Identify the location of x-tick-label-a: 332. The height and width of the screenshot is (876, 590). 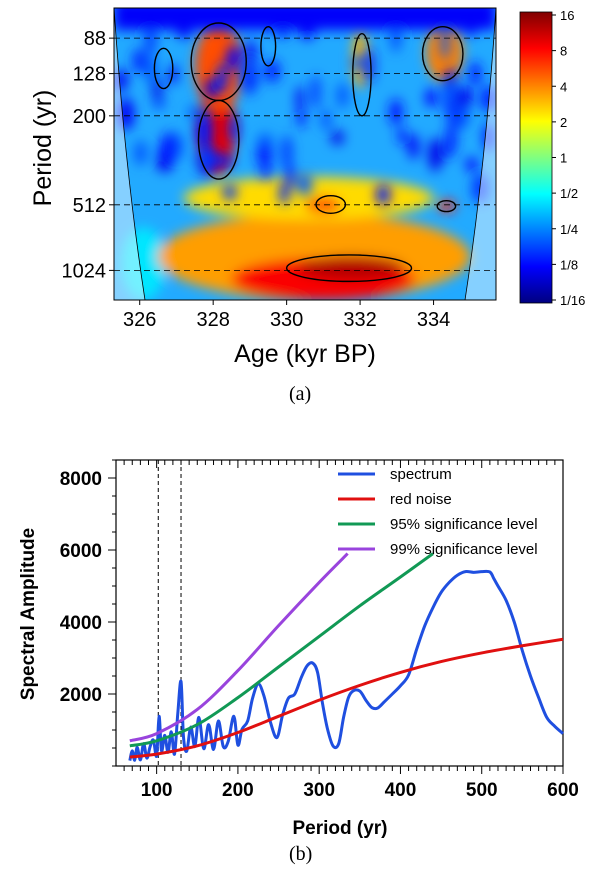
(359, 320).